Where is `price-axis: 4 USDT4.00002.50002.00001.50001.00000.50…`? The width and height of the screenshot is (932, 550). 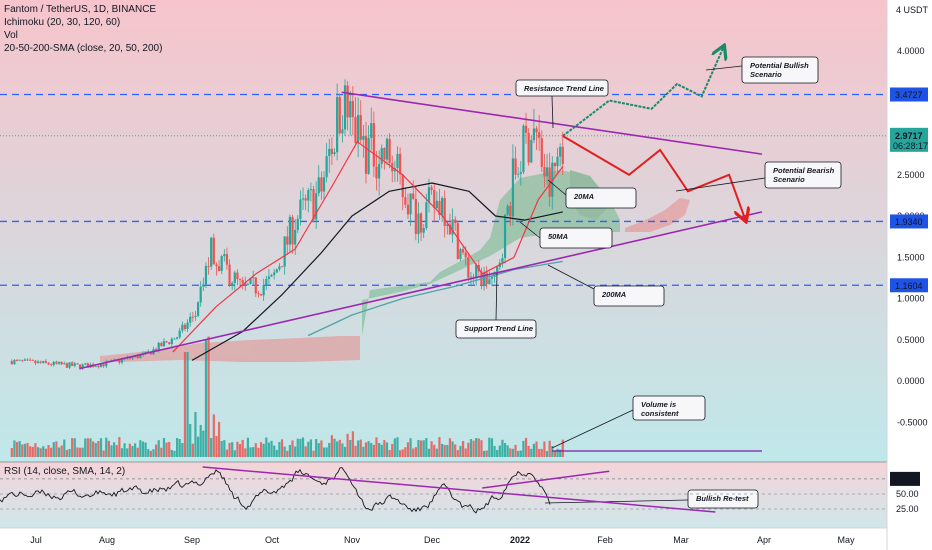 price-axis: 4 USDT4.00002.50002.00001.50001.00000.50… is located at coordinates (909, 216).